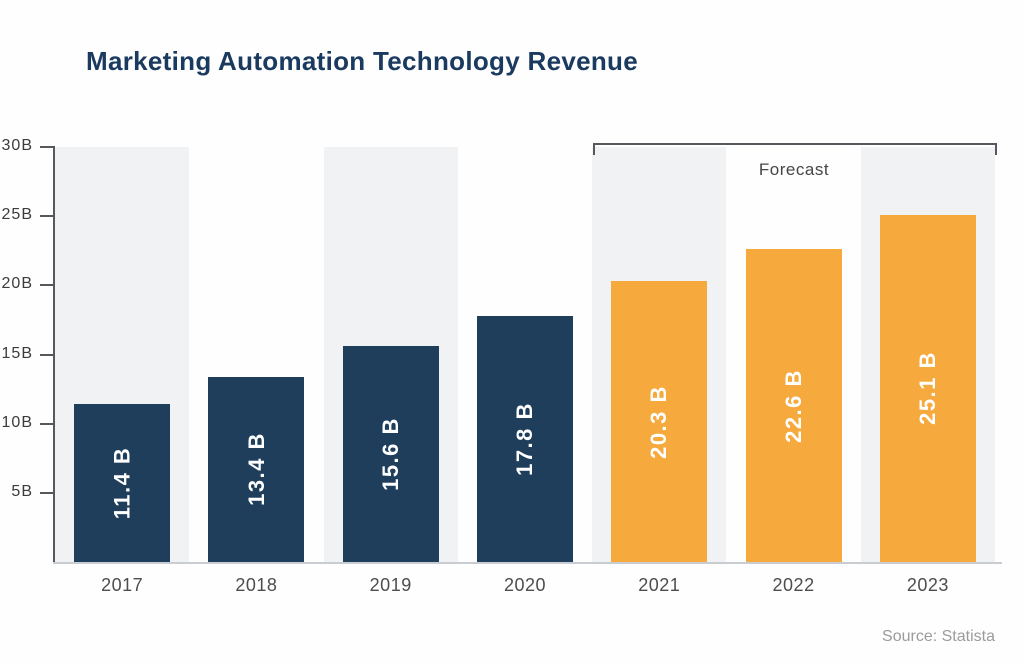  I want to click on bar-2020: 17.8 B, so click(525, 438).